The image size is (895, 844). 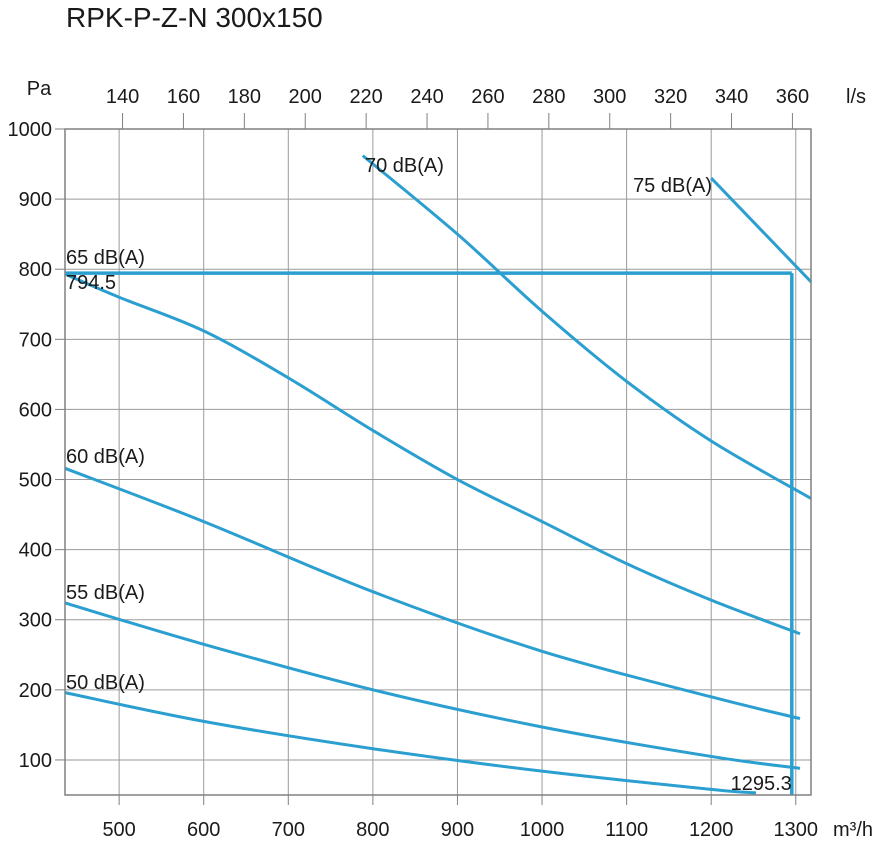 What do you see at coordinates (856, 97) in the screenshot?
I see `x2-axis-label: l/s` at bounding box center [856, 97].